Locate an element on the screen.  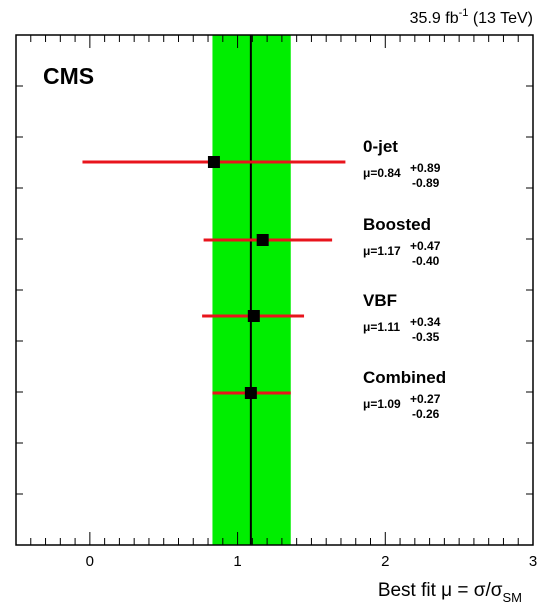
luminosity-label: 35.9 fb-1 (13 TeV) is located at coordinates (471, 17).